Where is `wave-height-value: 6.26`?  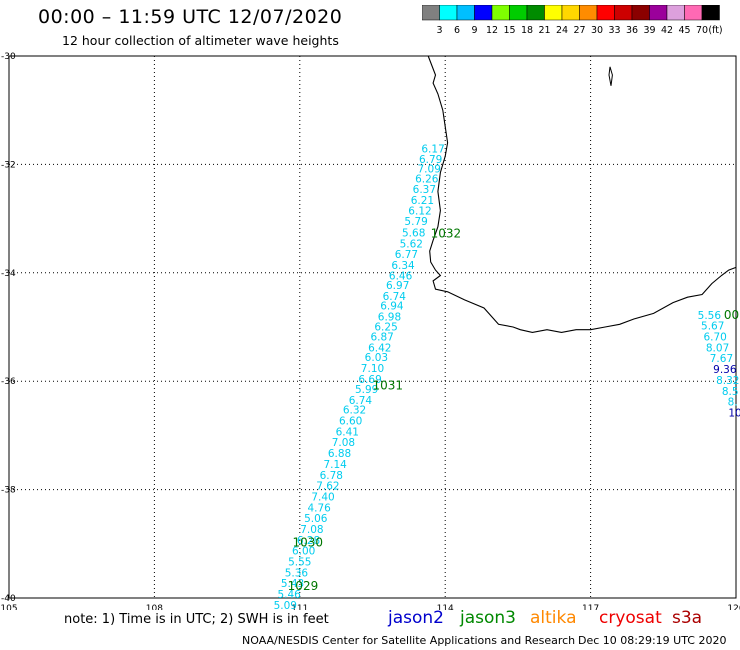
wave-height-value: 6.26 is located at coordinates (427, 179).